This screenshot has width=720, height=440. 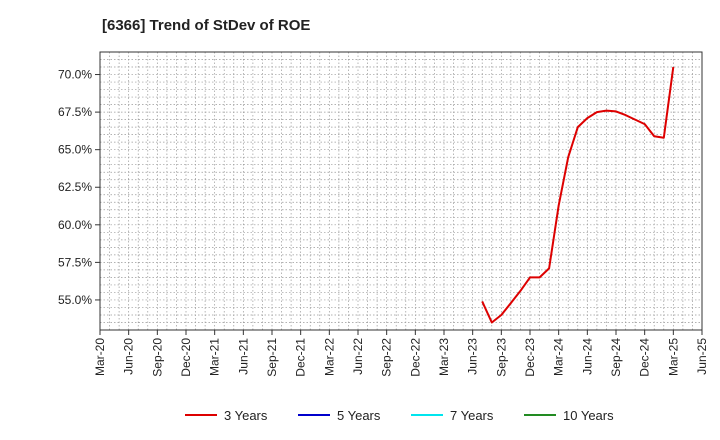 What do you see at coordinates (387, 357) in the screenshot?
I see `x-tick-label: Sep-22` at bounding box center [387, 357].